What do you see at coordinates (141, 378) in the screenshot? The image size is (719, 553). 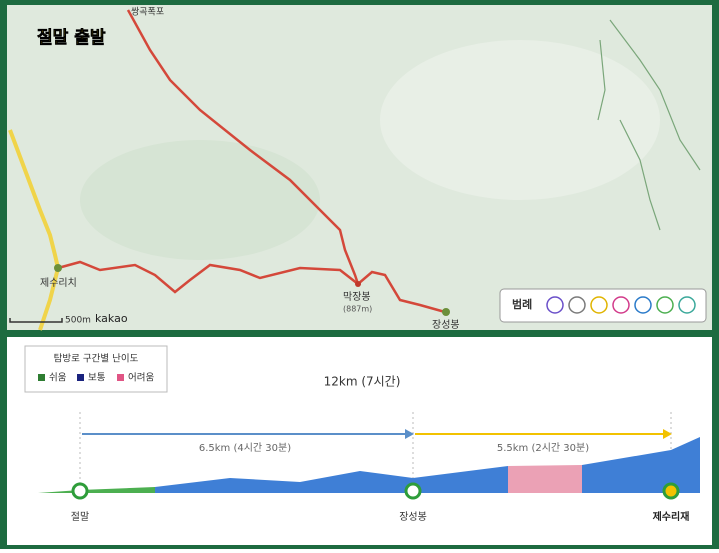 I see `legend-label: 어려움` at bounding box center [141, 378].